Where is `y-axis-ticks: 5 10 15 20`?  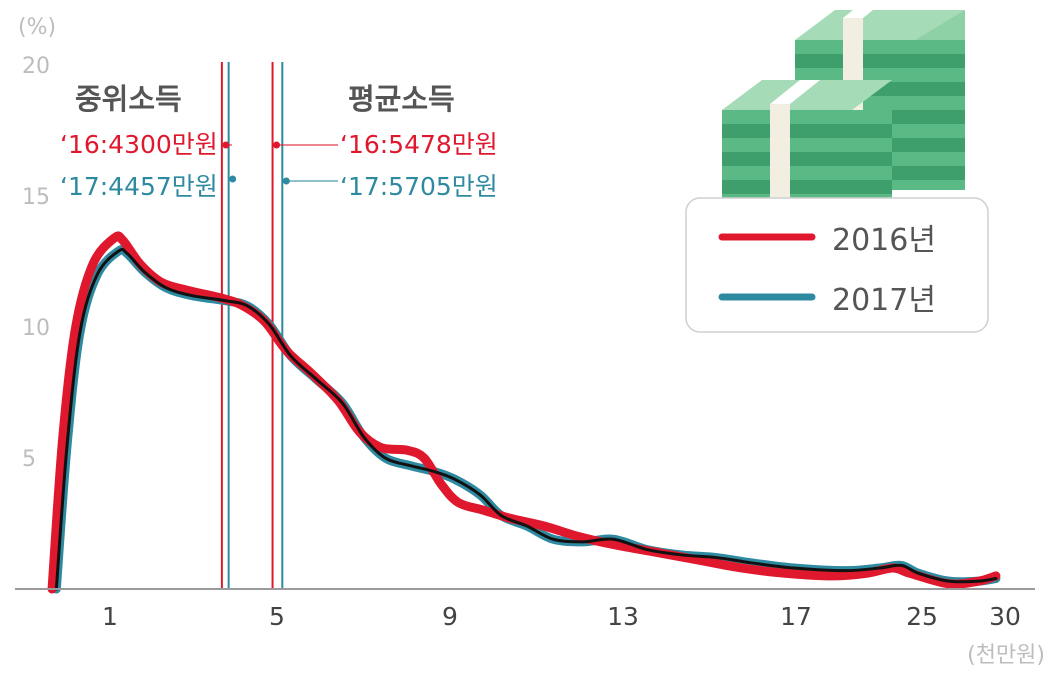
y-axis-ticks: 5 10 15 20 is located at coordinates (36, 263).